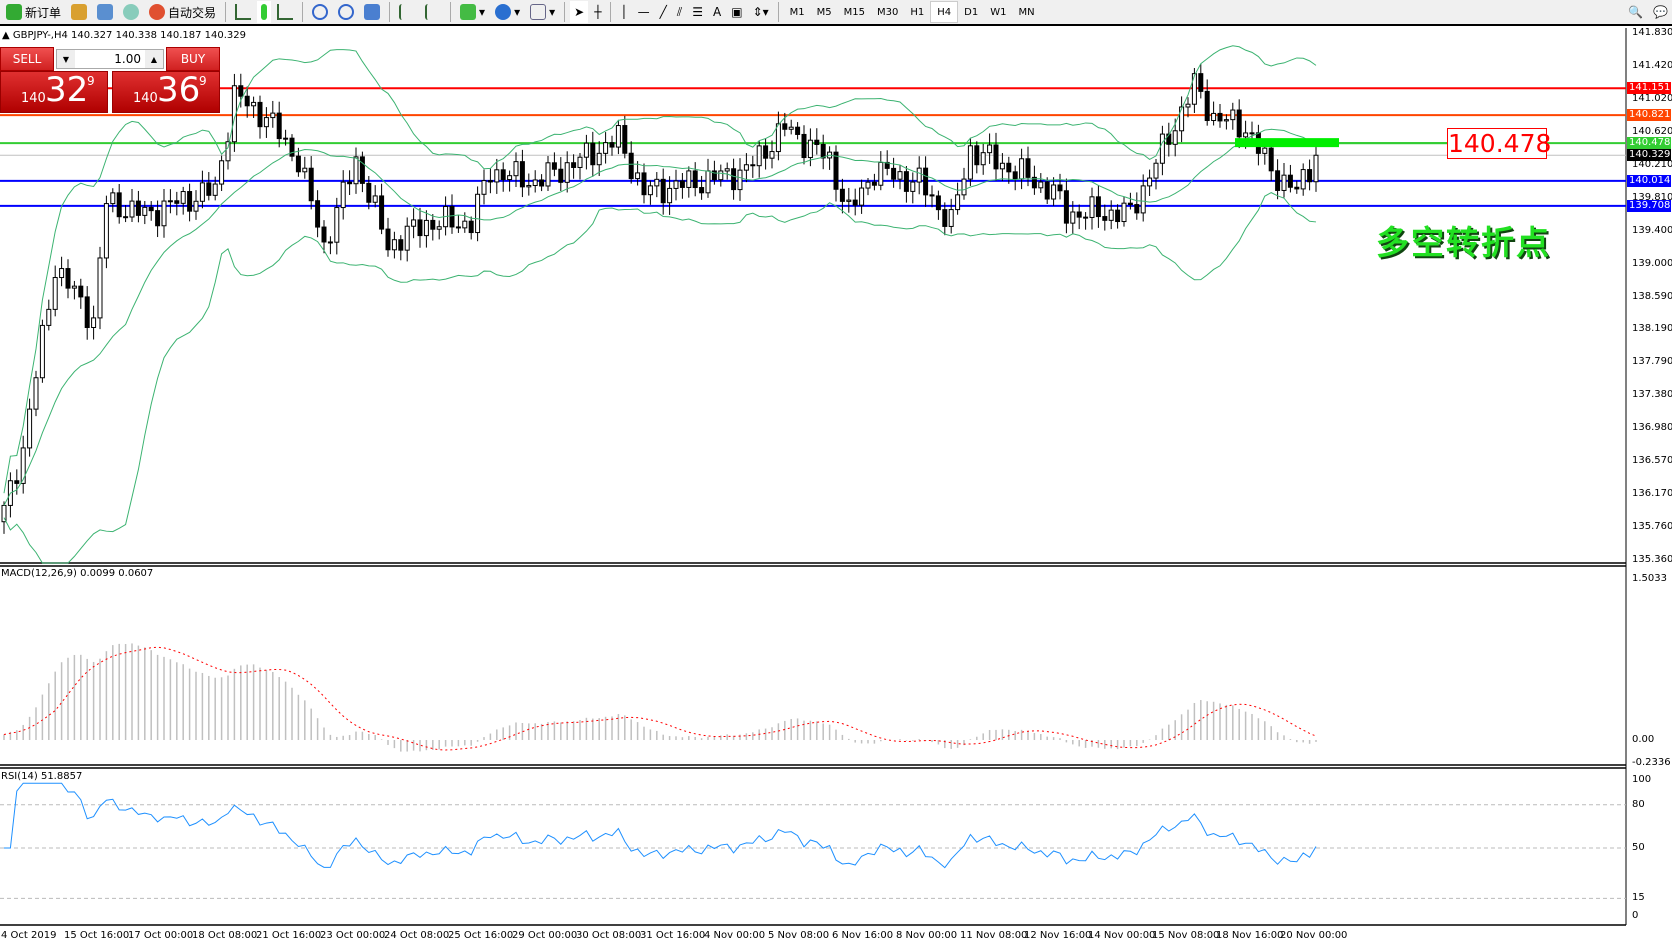  Describe the element at coordinates (644, 12) in the screenshot. I see `horizontal-line-button: —` at that location.